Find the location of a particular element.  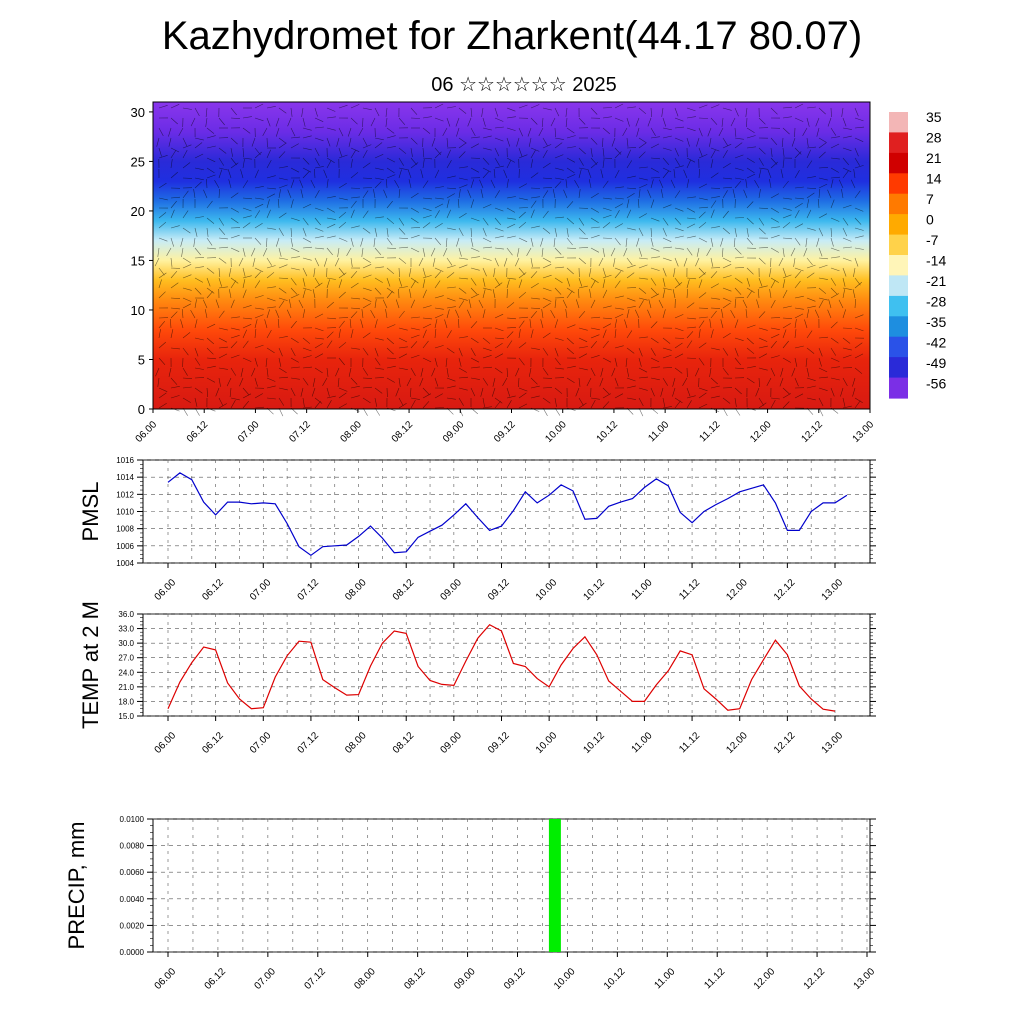

y-tick-label: 1006 is located at coordinates (125, 546).